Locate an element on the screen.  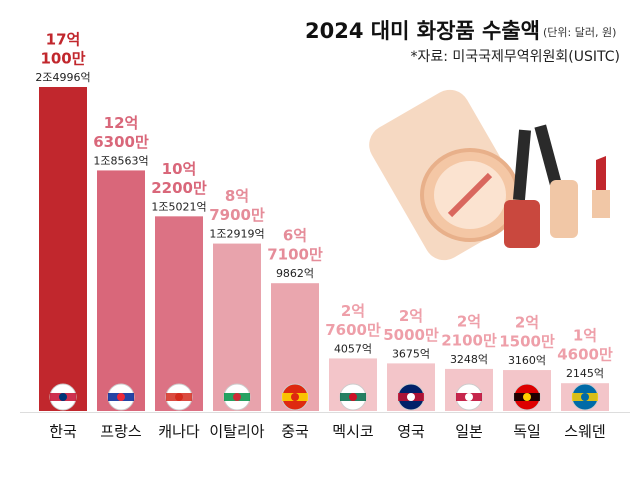
value-label: 6300만 is located at coordinates (121, 142).